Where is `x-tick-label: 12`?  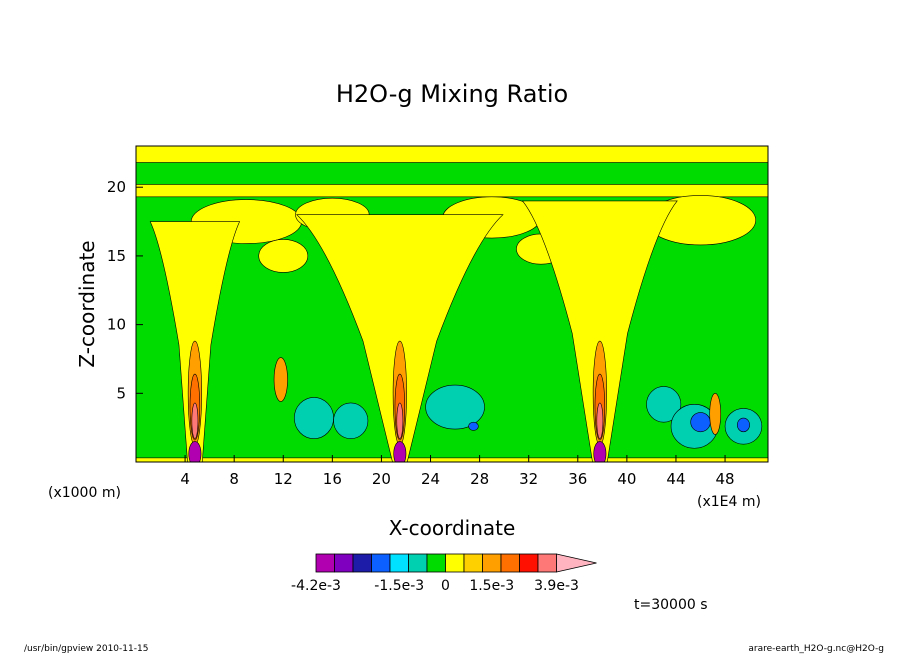
x-tick-label: 12 is located at coordinates (283, 479).